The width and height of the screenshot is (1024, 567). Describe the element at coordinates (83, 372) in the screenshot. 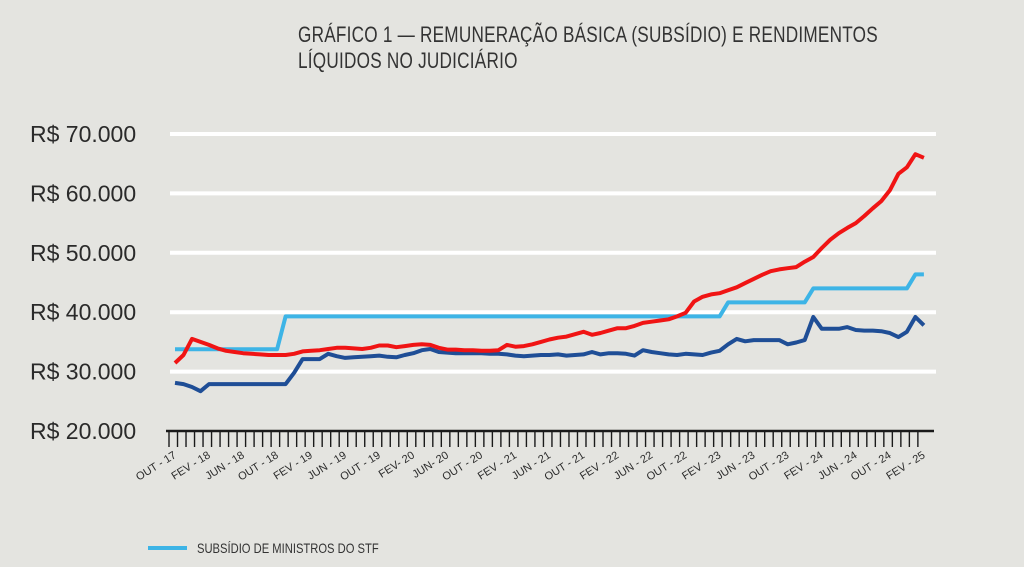

I see `y-tick-label: R$ 30.000` at that location.